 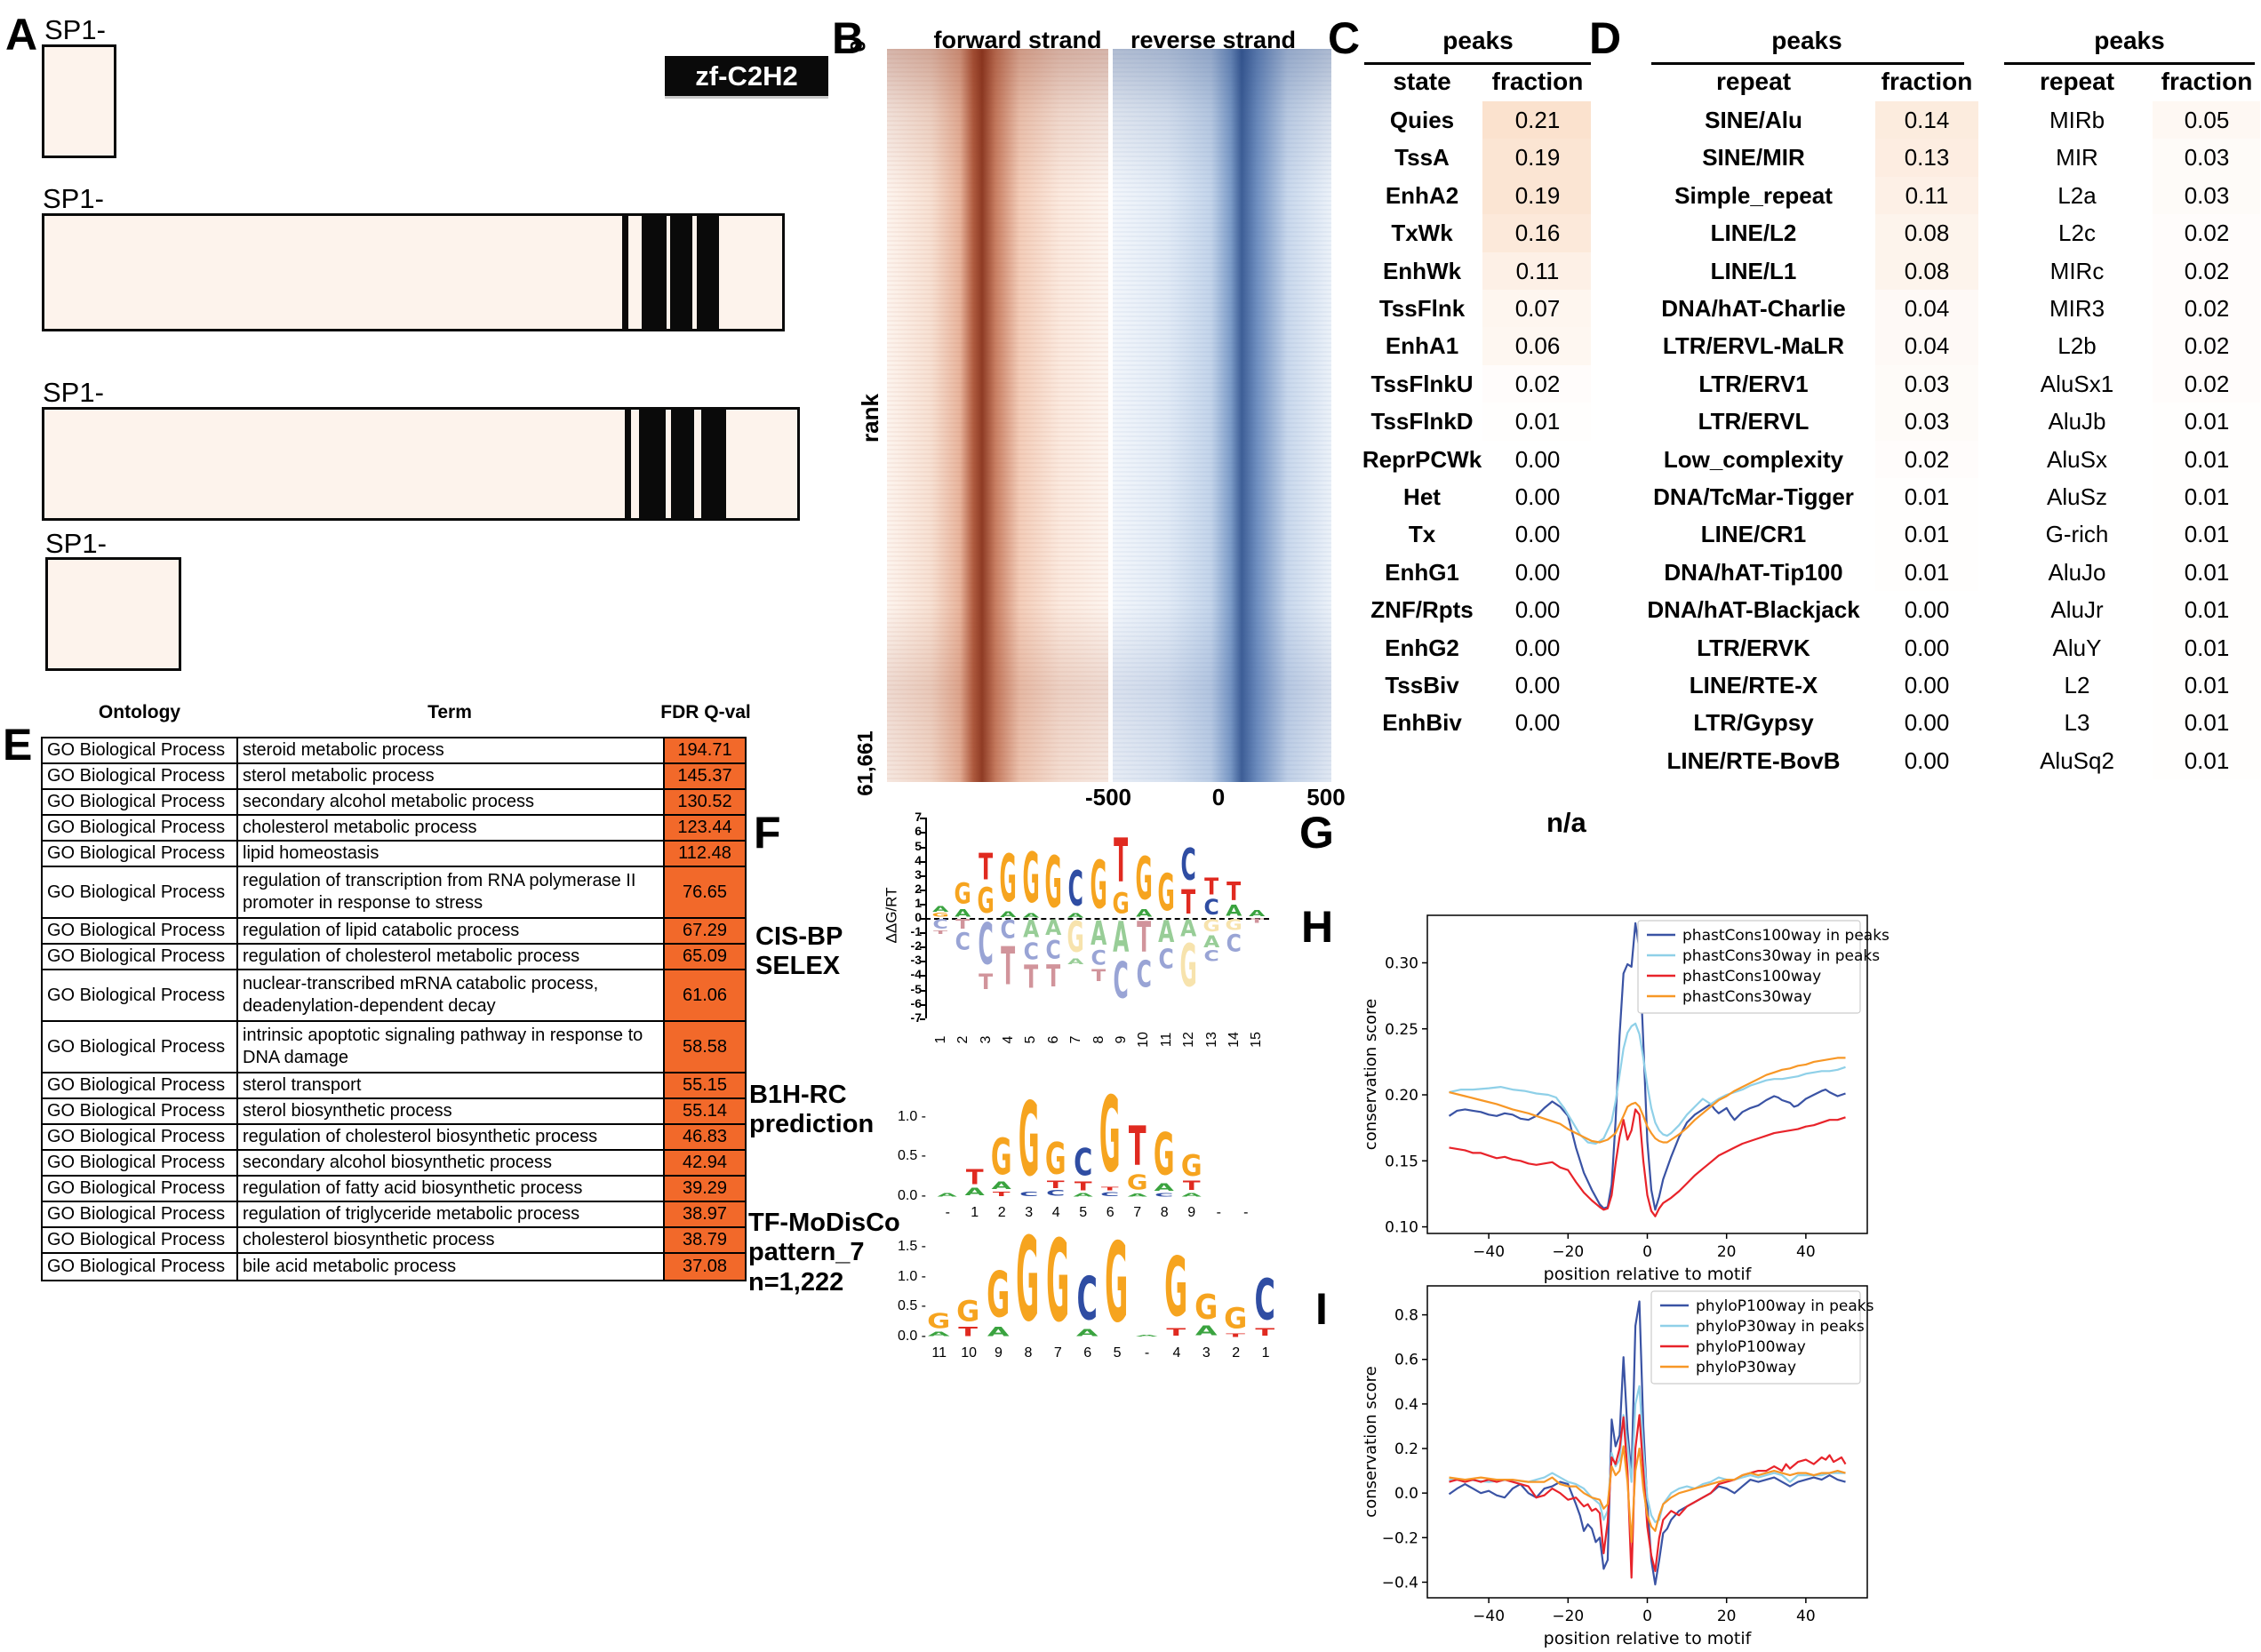 I want to click on row-fraction: 0.08, so click(x=1927, y=270).